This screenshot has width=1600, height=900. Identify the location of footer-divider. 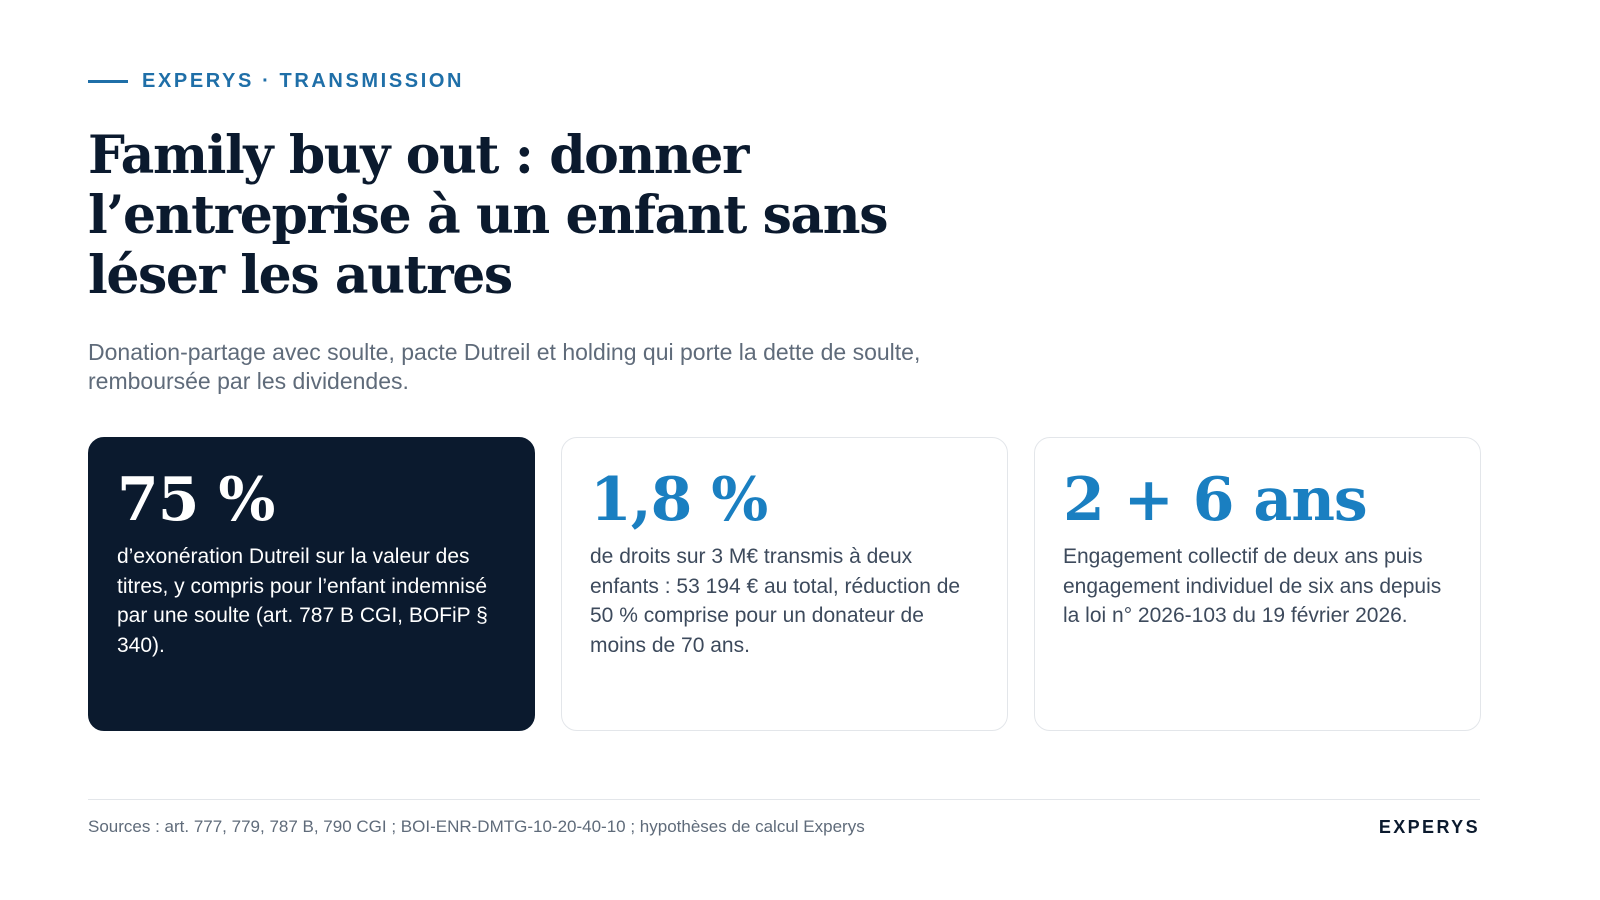
(784, 799).